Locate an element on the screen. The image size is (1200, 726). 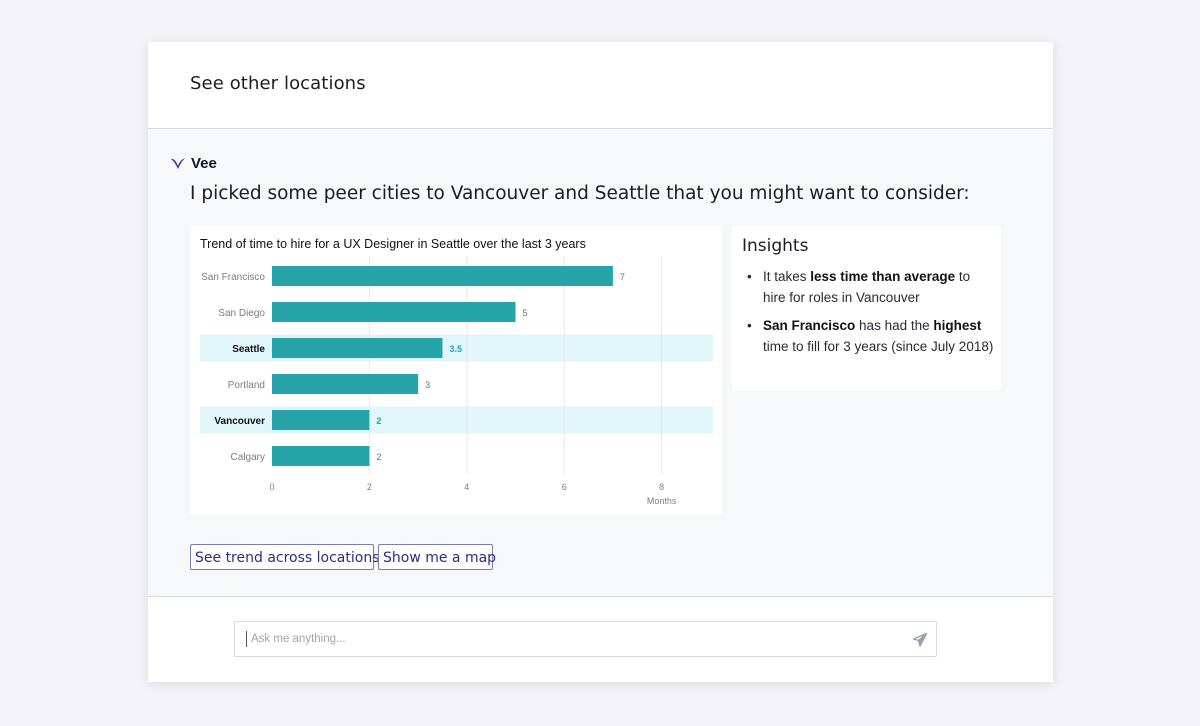
category-label: Portland is located at coordinates (246, 385).